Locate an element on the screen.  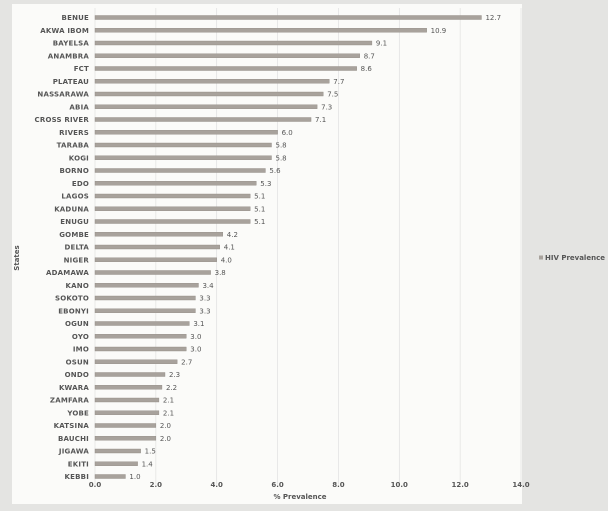
data-label: 3.8 is located at coordinates (220, 273).